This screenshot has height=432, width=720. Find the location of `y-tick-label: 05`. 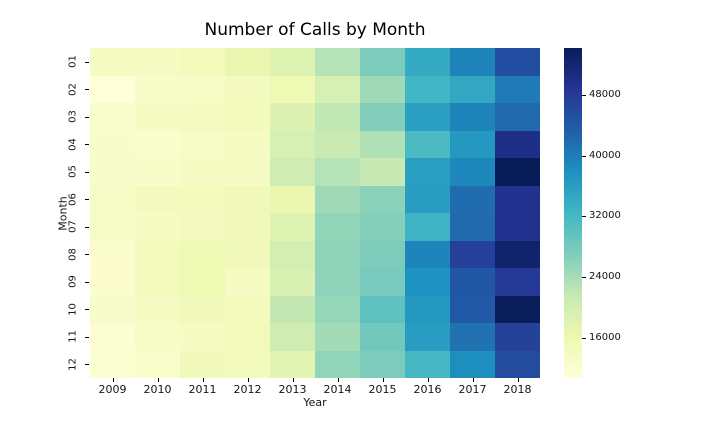

y-tick-label: 05 is located at coordinates (73, 172).